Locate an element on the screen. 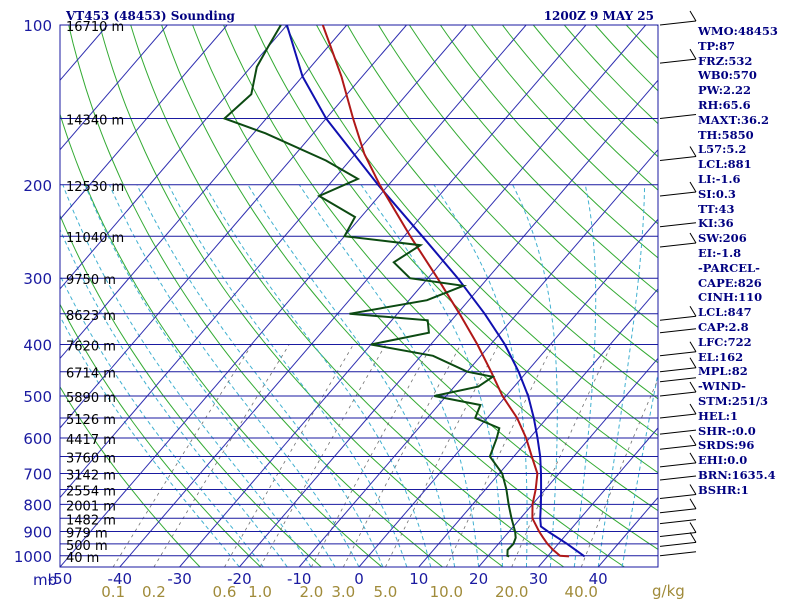 This screenshot has height=600, width=800. height-label: 5126 m is located at coordinates (91, 420).